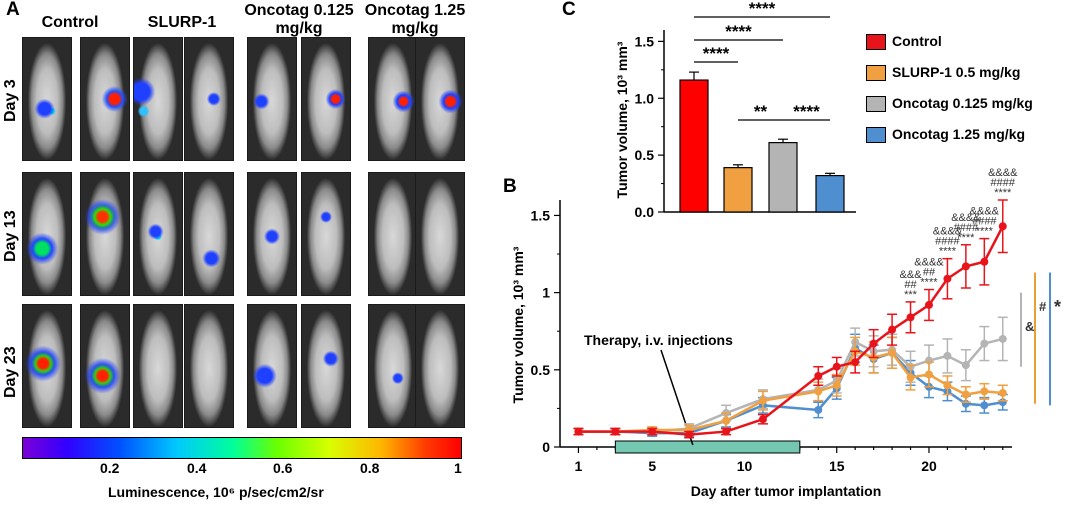  What do you see at coordinates (10, 236) in the screenshot?
I see `row-label-day13: Day 13` at bounding box center [10, 236].